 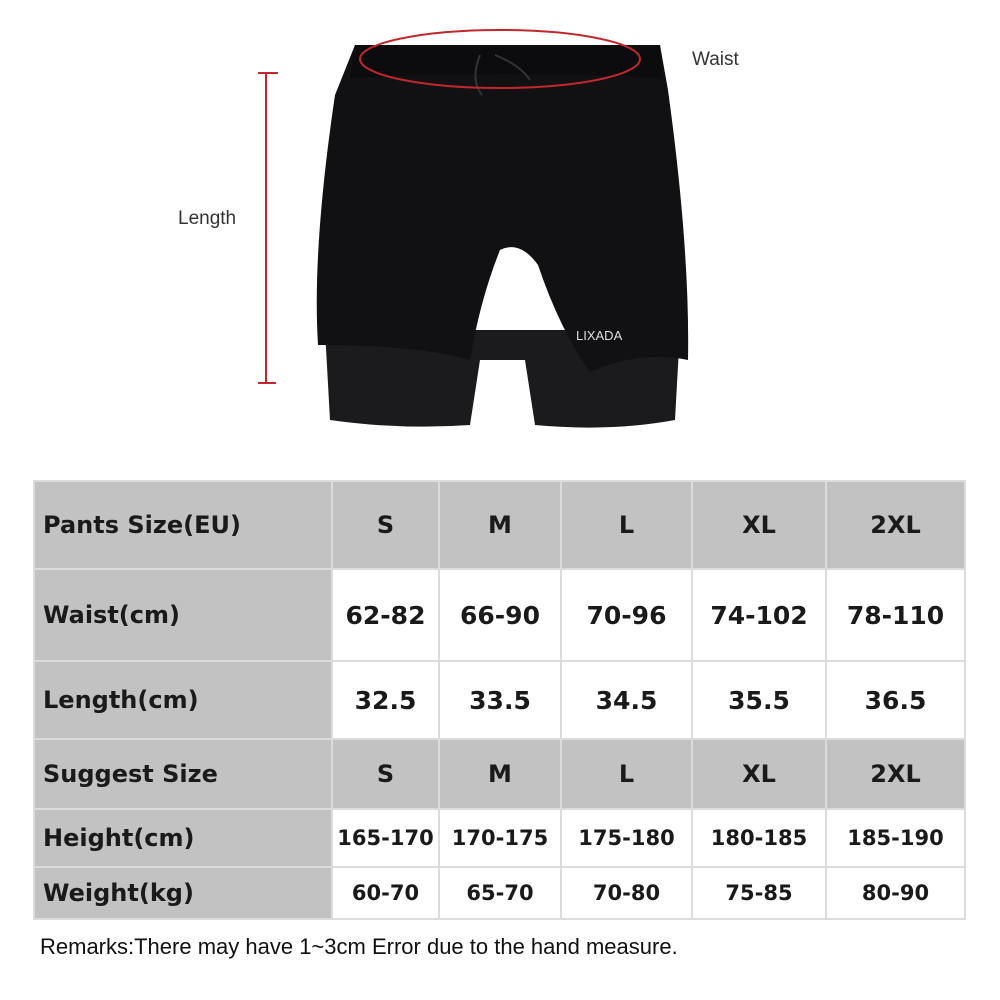 I want to click on row-label: Waist(cm), so click(x=183, y=615).